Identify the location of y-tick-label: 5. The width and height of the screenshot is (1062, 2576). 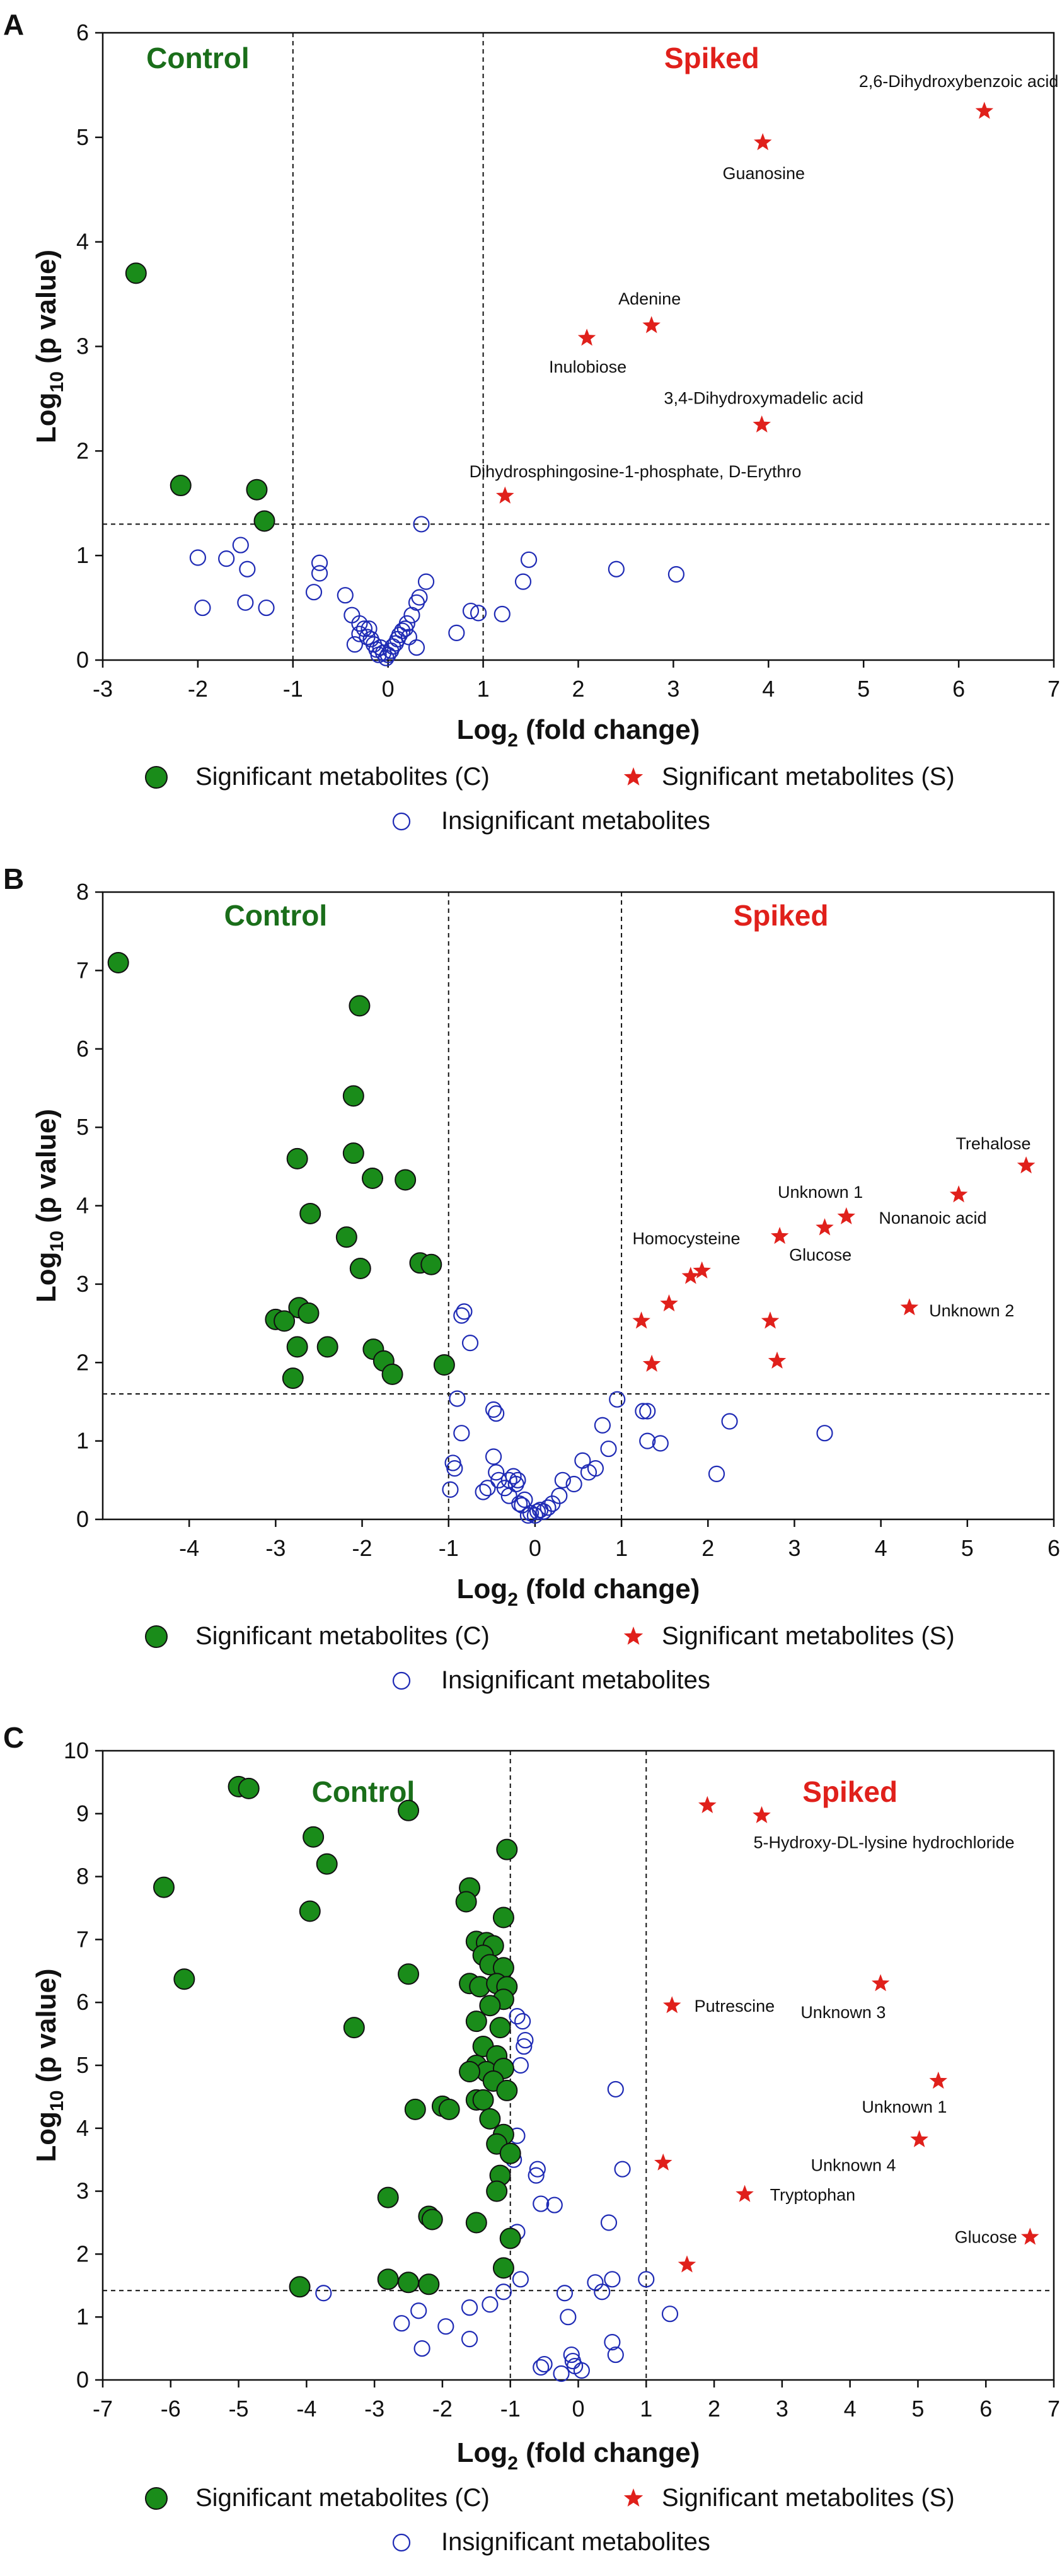
(82, 2065).